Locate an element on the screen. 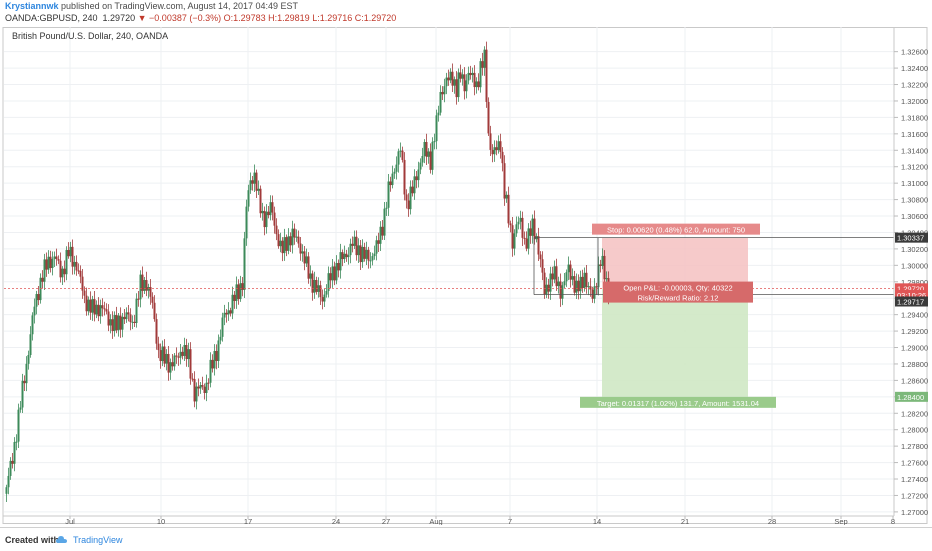 The image size is (932, 551). ohlc-values: O:1.29783 H:1.29819 L:1.29716 C:1.29720 is located at coordinates (310, 18).